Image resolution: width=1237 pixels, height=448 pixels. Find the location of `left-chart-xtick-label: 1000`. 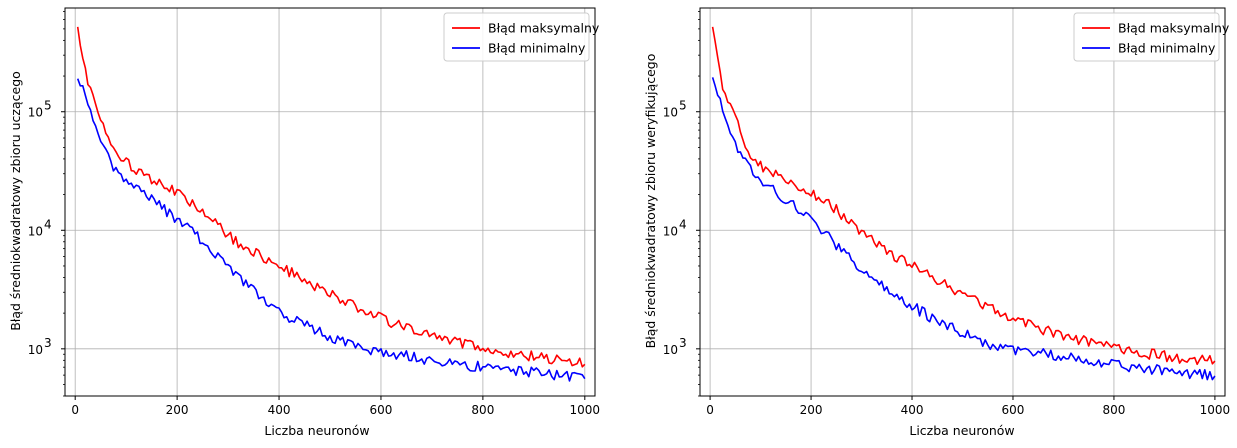

left-chart-xtick-label: 1000 is located at coordinates (585, 410).